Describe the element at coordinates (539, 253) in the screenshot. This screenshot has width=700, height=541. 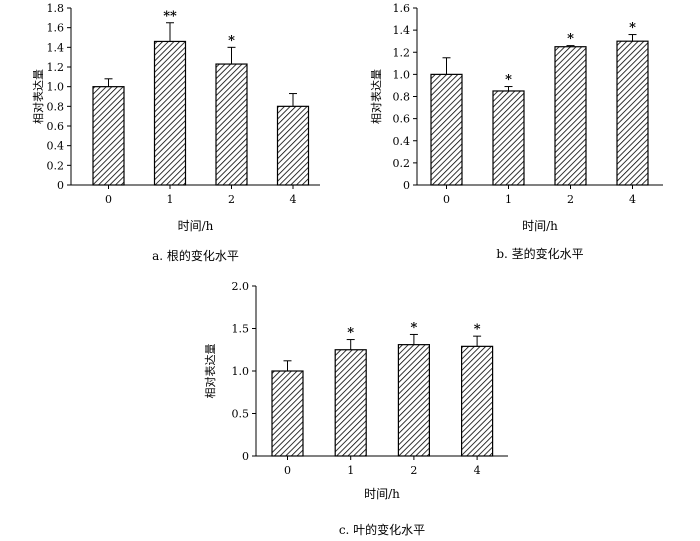
I see `panel-caption: b. 茎的变化水平` at that location.